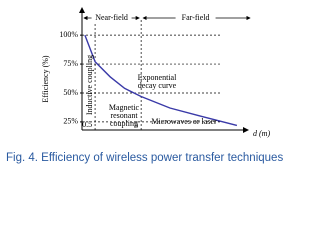 The image size is (320, 240). What do you see at coordinates (157, 77) in the screenshot?
I see `annotation: Exponential` at bounding box center [157, 77].